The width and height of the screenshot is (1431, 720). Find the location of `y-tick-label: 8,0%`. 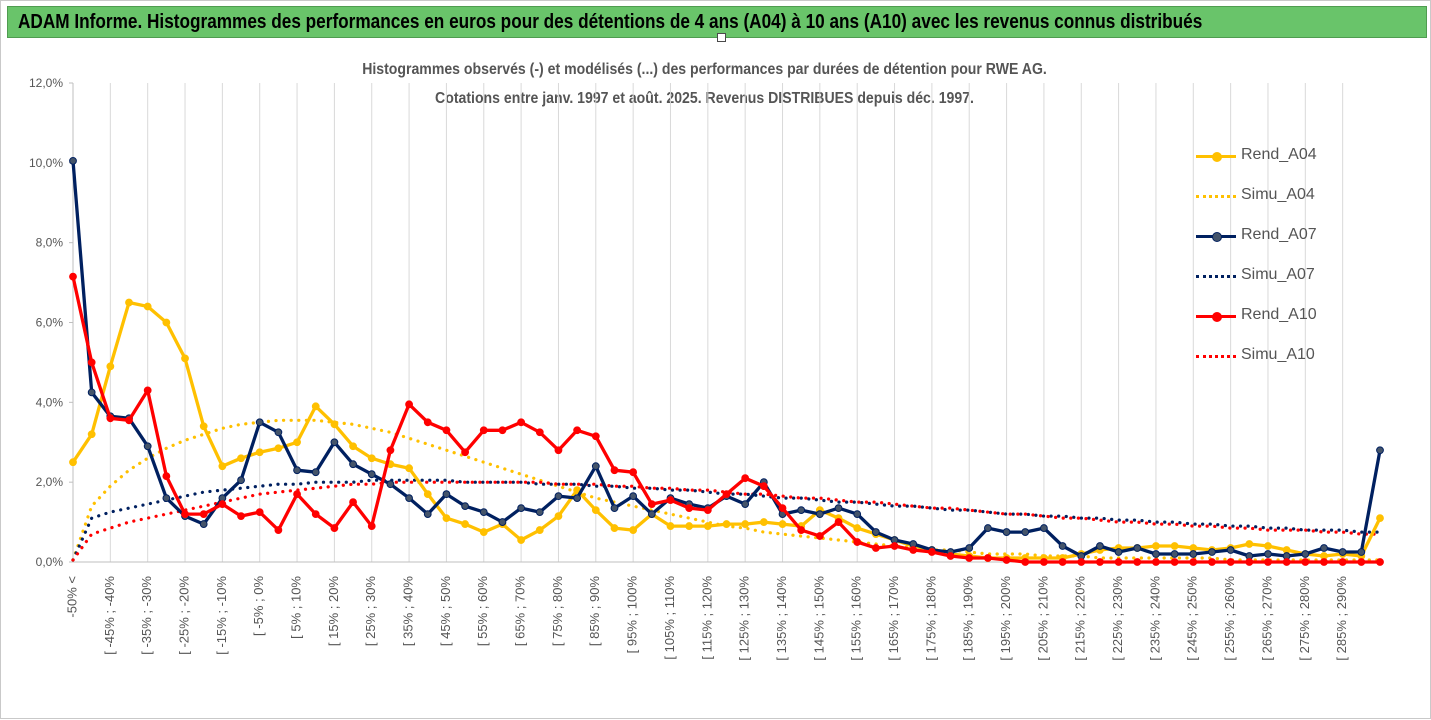

y-tick-label: 8,0% is located at coordinates (50, 243).